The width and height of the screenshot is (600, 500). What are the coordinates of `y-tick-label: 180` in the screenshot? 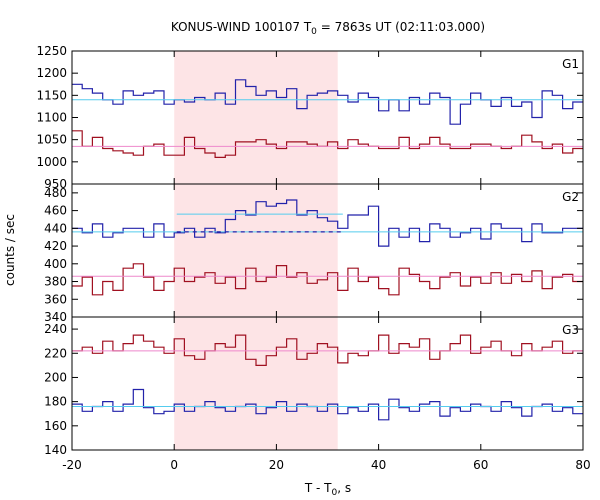 It's located at (55, 402).